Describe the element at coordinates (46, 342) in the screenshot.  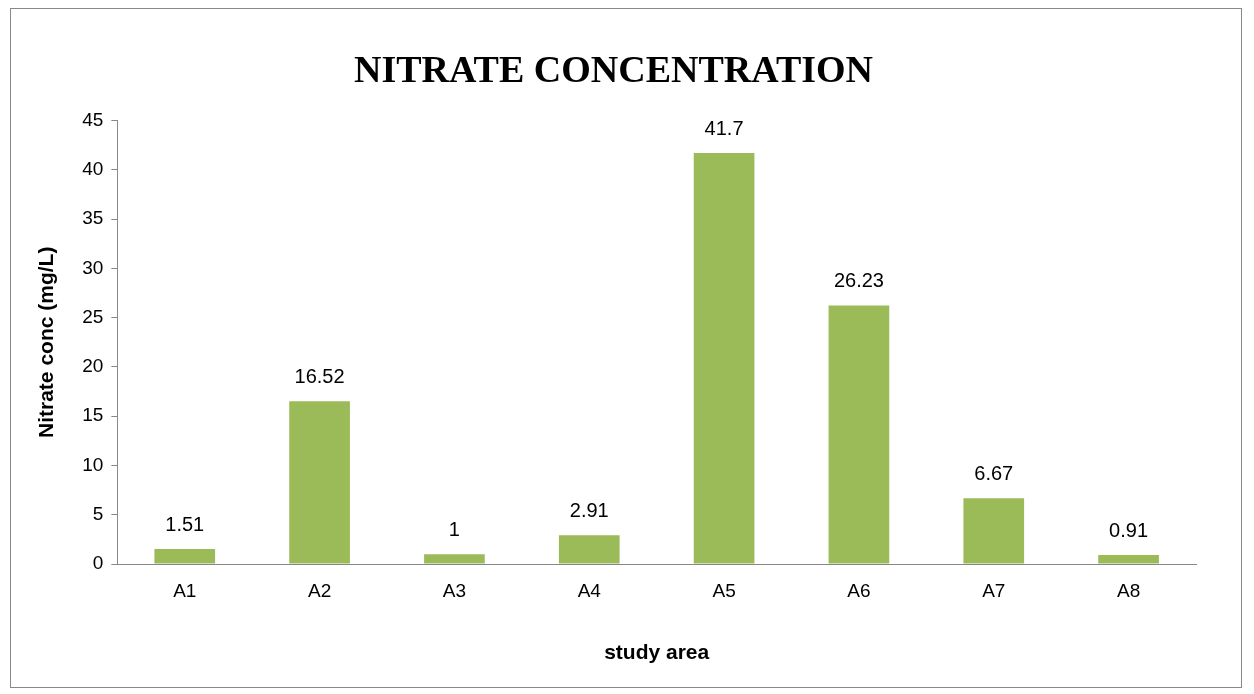
I see `y-axis-title: Nitrate conc (mg/L)` at that location.